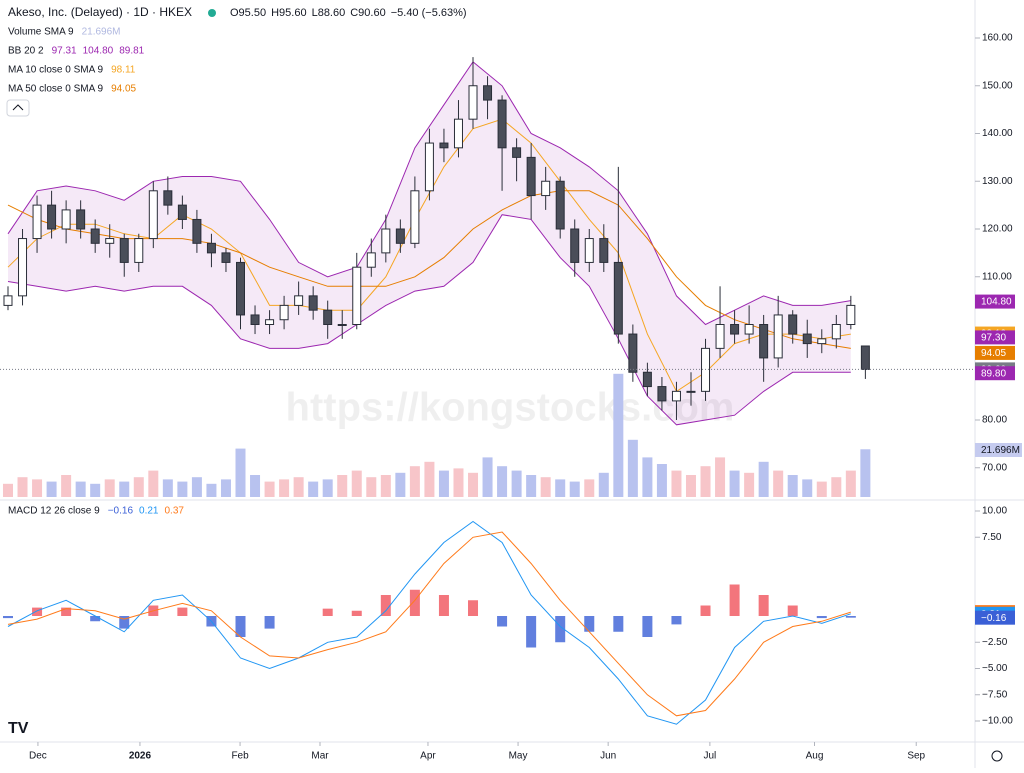  What do you see at coordinates (997, 181) in the screenshot?
I see `y-tick-label: 130.00` at bounding box center [997, 181].